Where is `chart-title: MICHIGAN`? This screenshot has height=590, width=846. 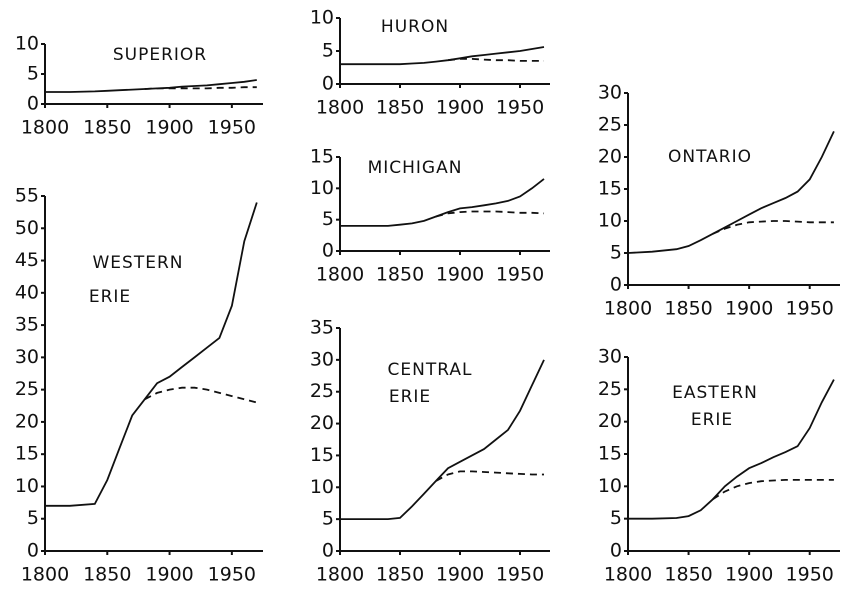 chart-title: MICHIGAN is located at coordinates (415, 168).